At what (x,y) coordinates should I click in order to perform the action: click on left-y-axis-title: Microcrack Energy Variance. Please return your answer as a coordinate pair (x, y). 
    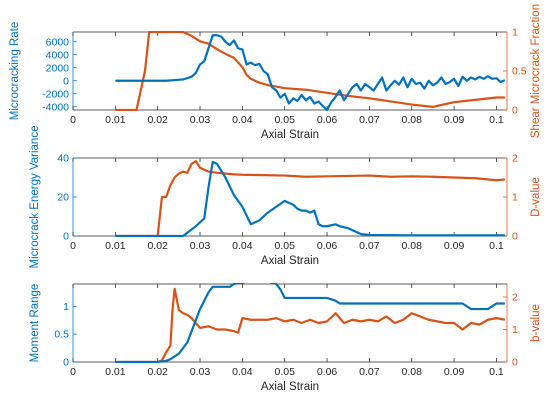
    Looking at the image, I should click on (35, 197).